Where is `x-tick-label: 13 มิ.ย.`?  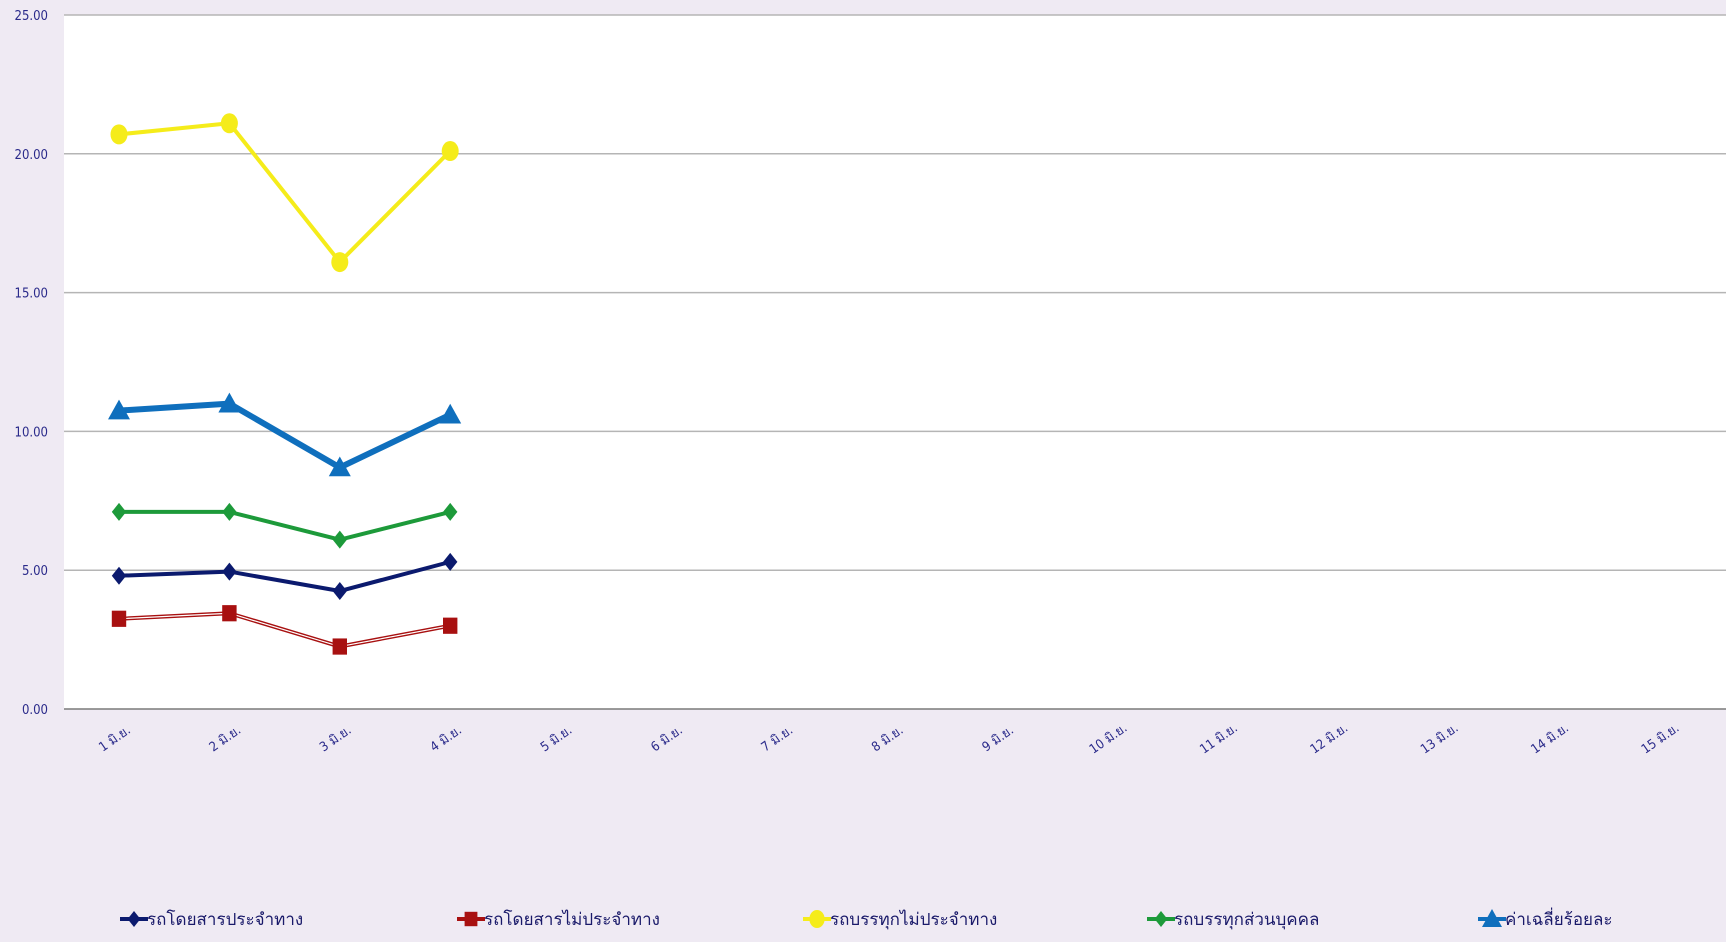
x-tick-label: 13 มิ.ย. is located at coordinates (1439, 739).